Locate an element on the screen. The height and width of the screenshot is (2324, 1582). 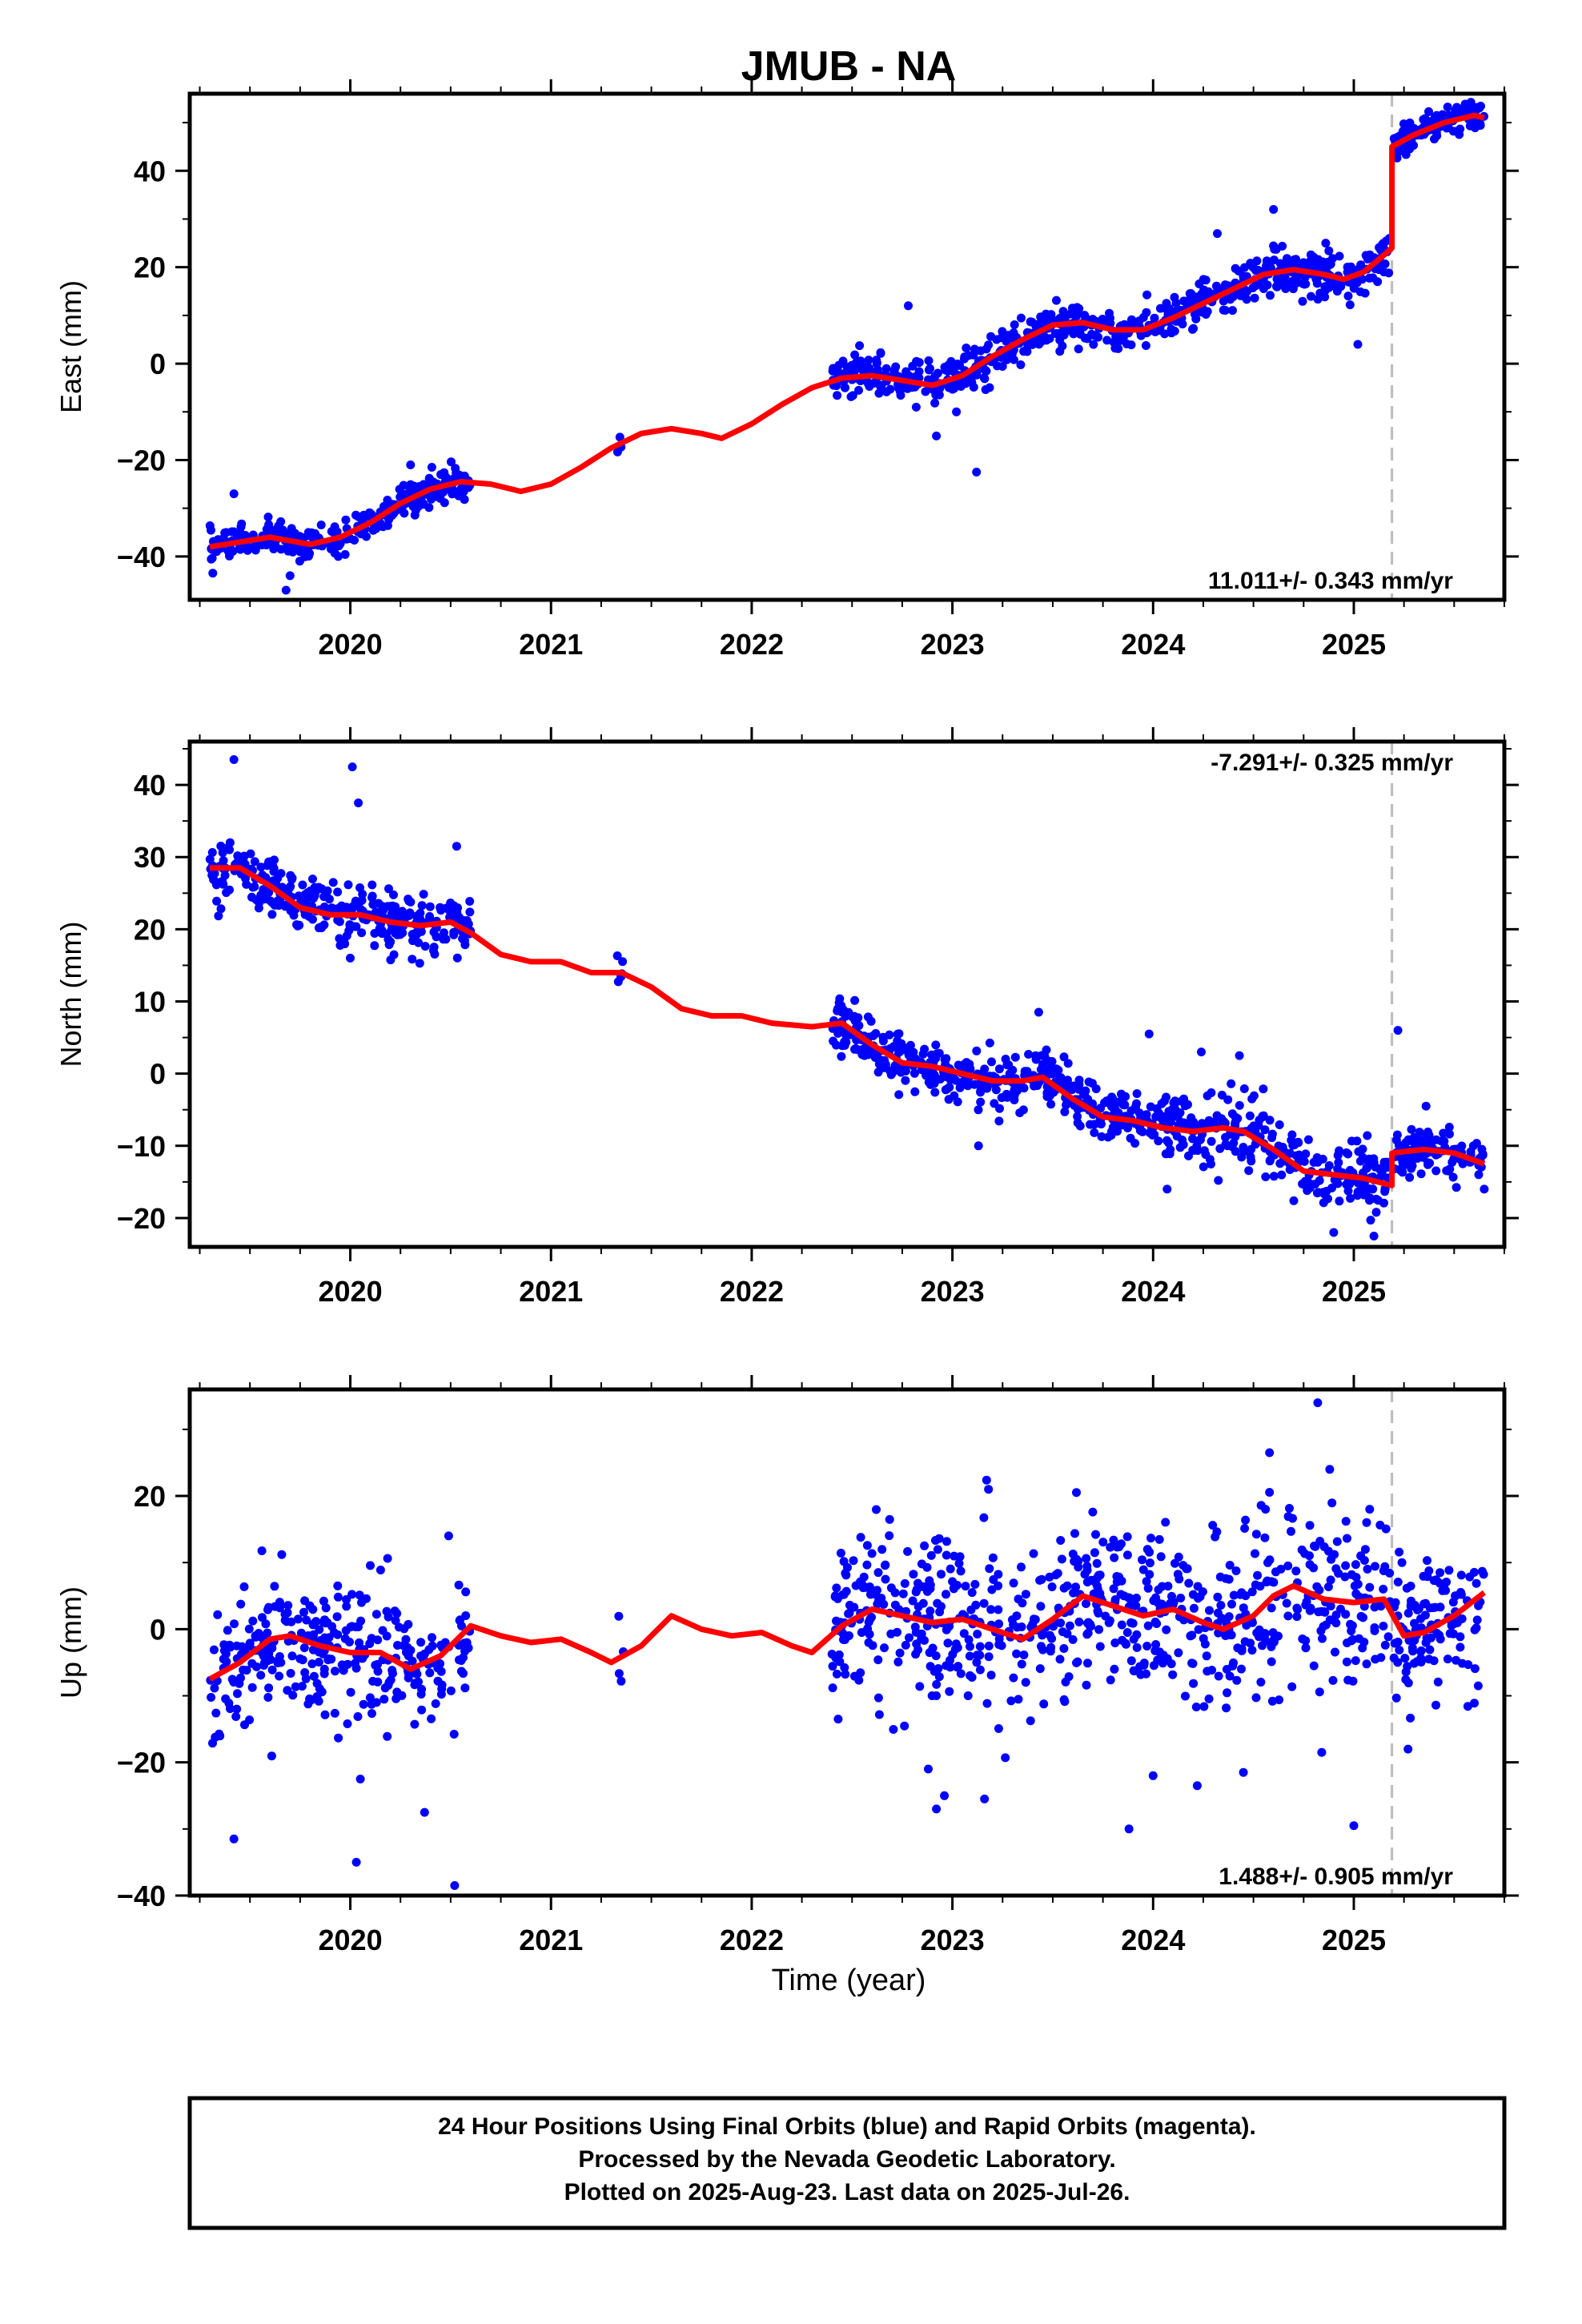
x-tick-label: 2022 is located at coordinates (752, 1291).